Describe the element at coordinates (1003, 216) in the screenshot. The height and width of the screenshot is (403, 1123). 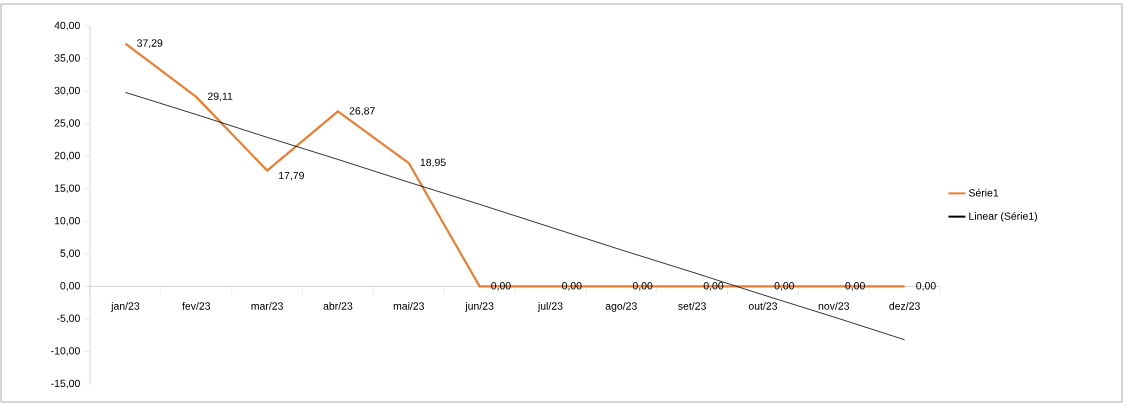
I see `legend-label: Linear (Série1)` at that location.